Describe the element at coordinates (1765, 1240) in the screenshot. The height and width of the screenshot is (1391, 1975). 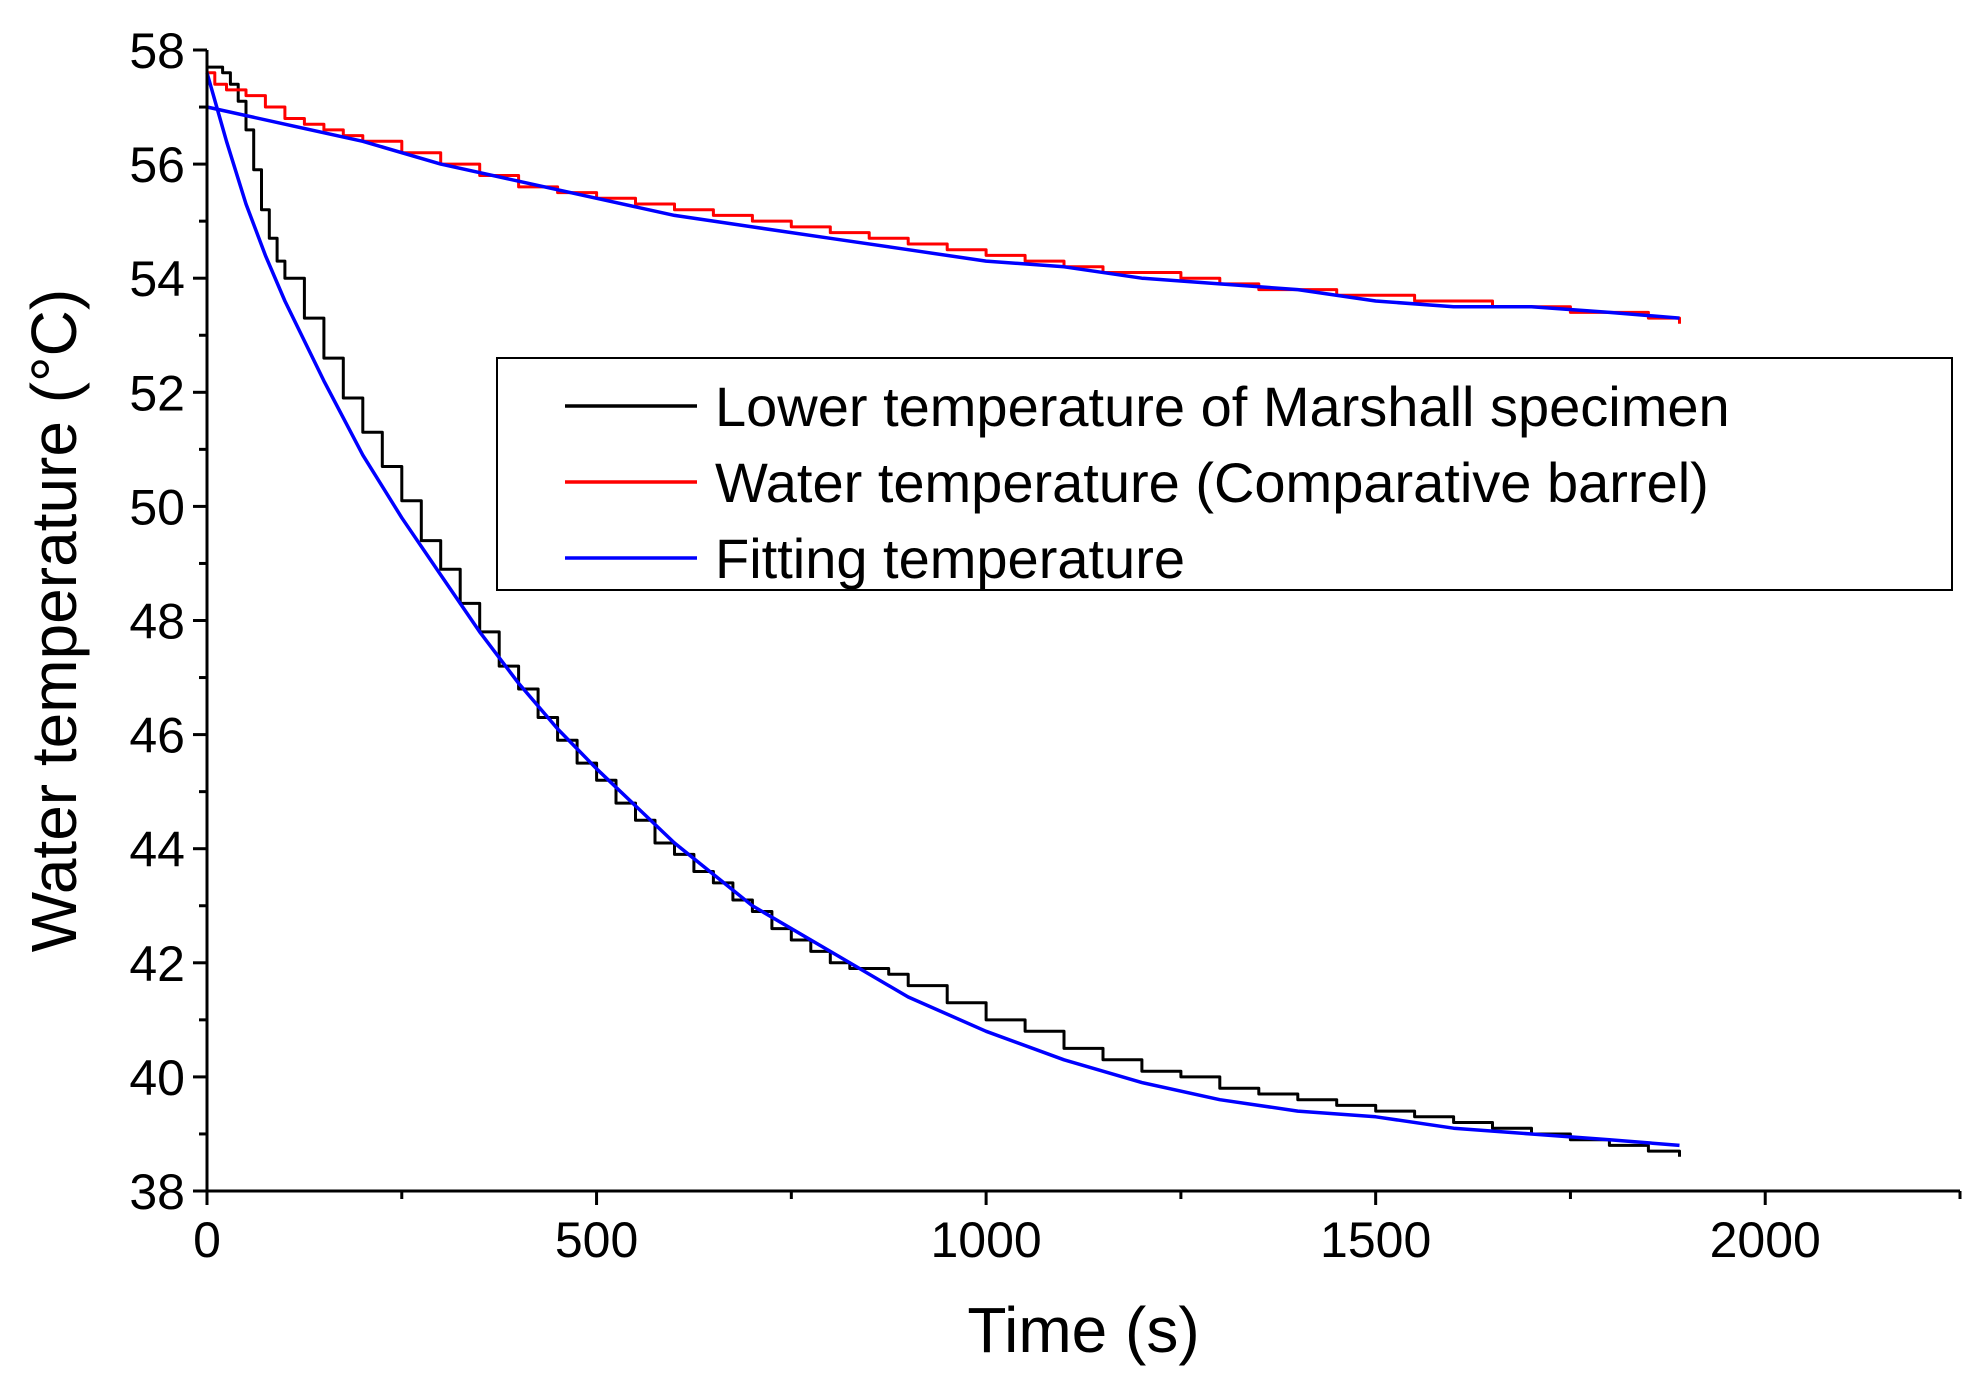
I see `x-tick-label: 2000` at that location.